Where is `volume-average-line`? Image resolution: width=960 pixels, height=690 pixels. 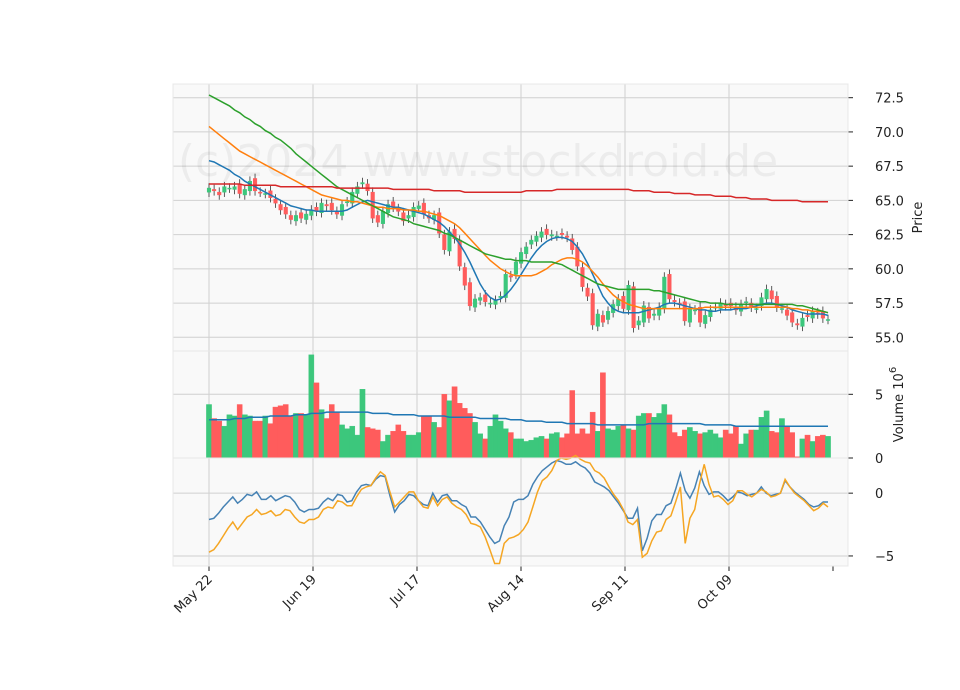
volume-average-line is located at coordinates (518, 419).